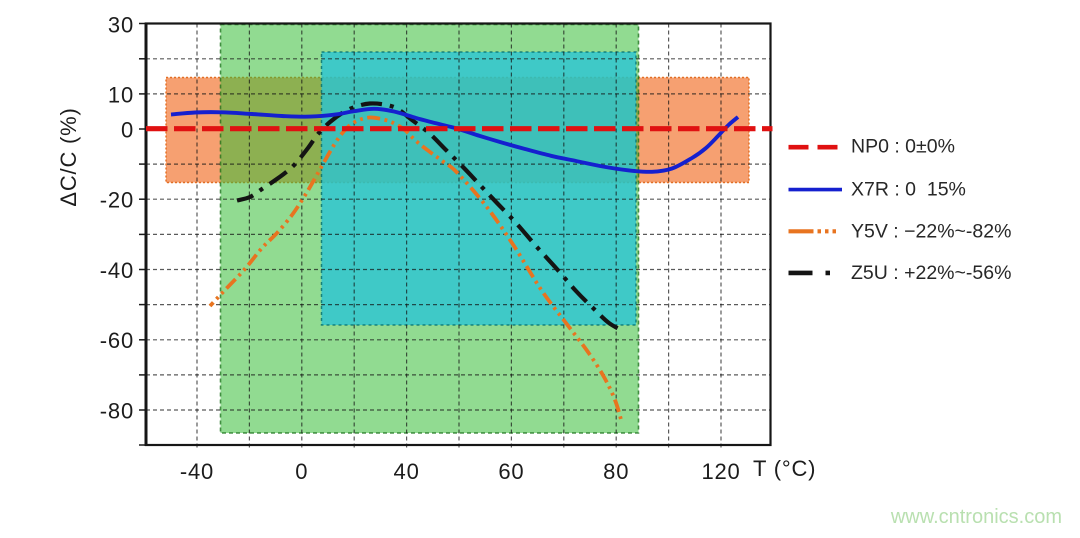 This screenshot has height=538, width=1080. I want to click on svg-text: X7R : 0 15%, so click(908, 190).